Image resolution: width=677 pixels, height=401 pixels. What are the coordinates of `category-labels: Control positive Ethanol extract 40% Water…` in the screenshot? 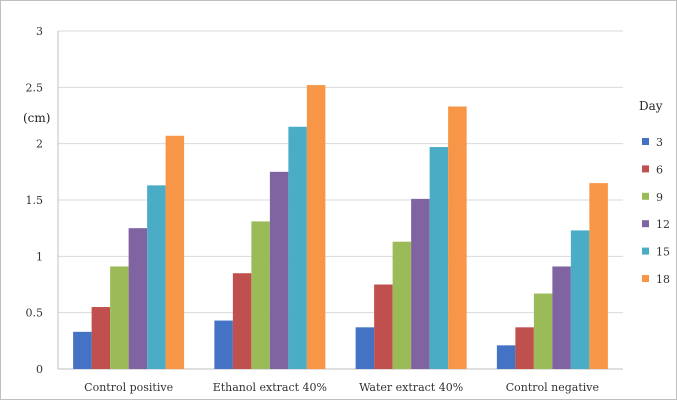 It's located at (341, 387).